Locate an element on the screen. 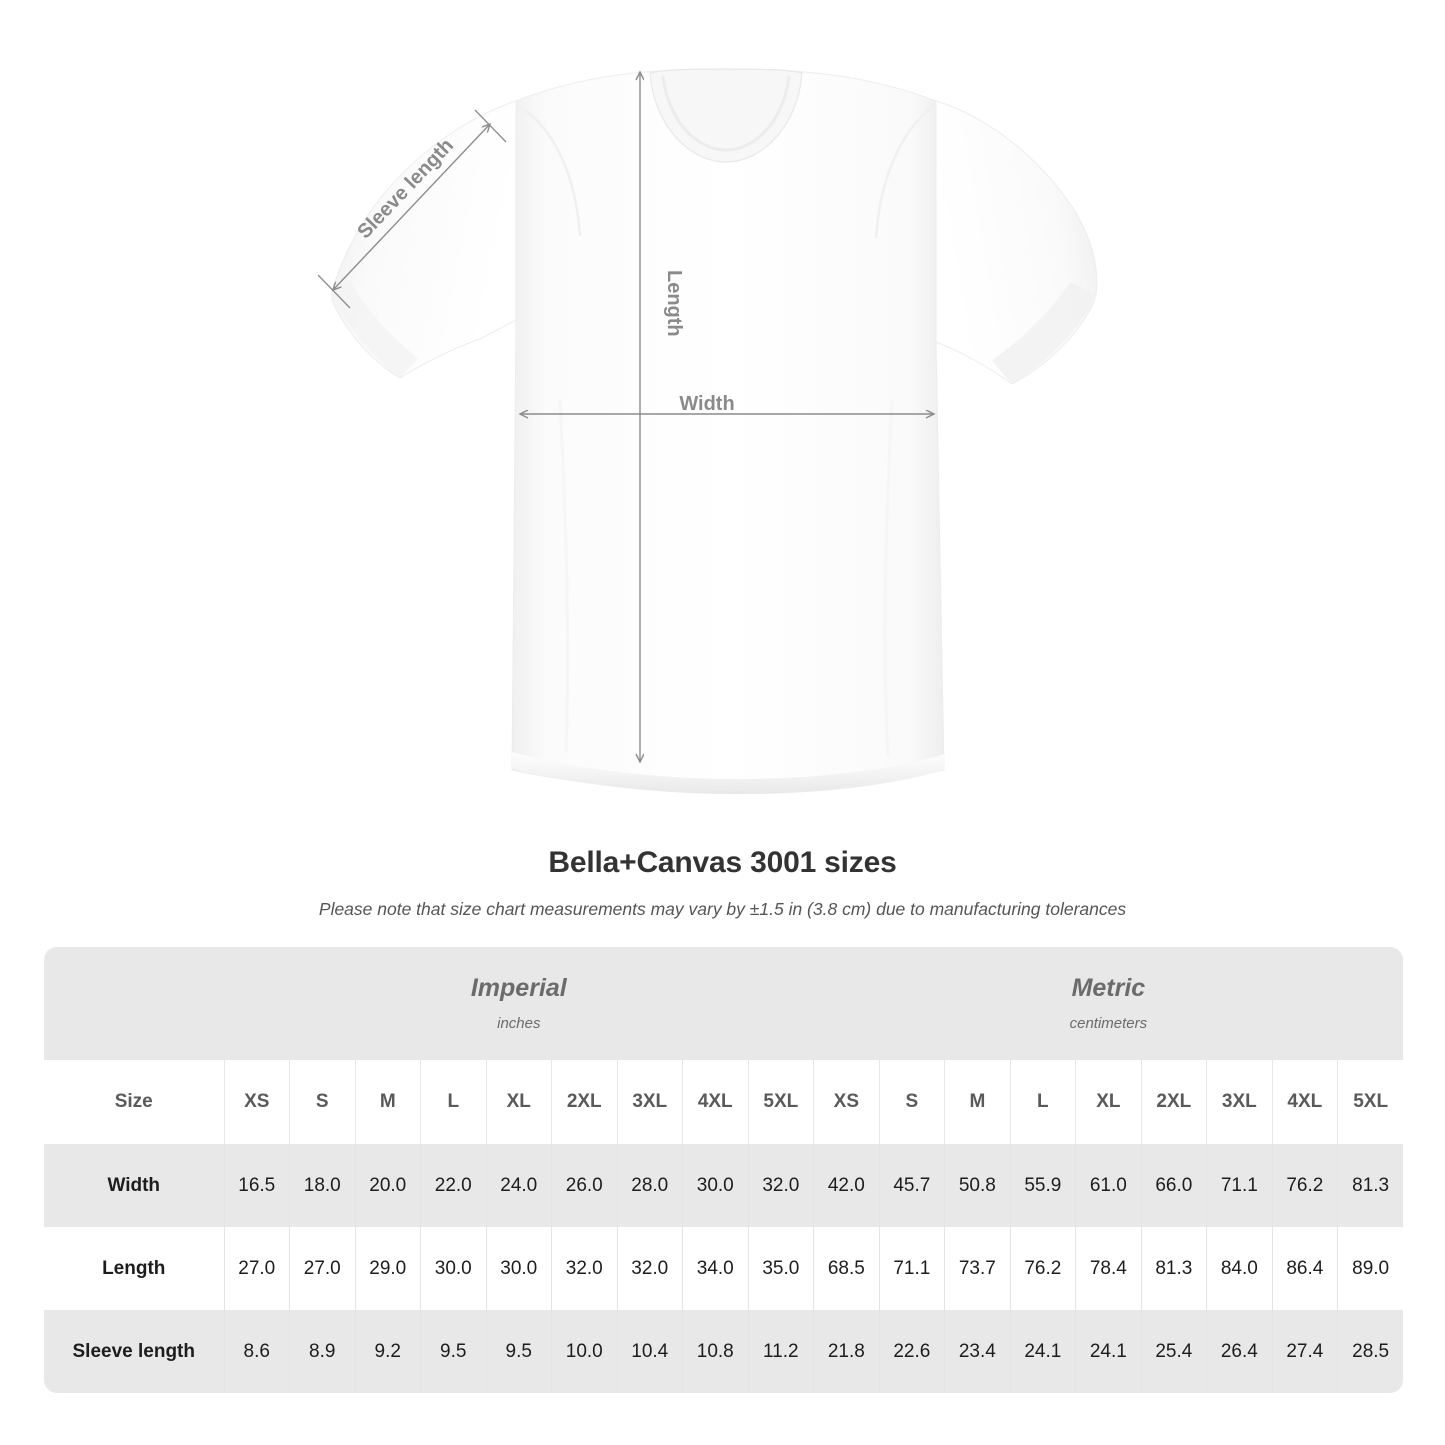  size-header-metric-m: M is located at coordinates (977, 1102).